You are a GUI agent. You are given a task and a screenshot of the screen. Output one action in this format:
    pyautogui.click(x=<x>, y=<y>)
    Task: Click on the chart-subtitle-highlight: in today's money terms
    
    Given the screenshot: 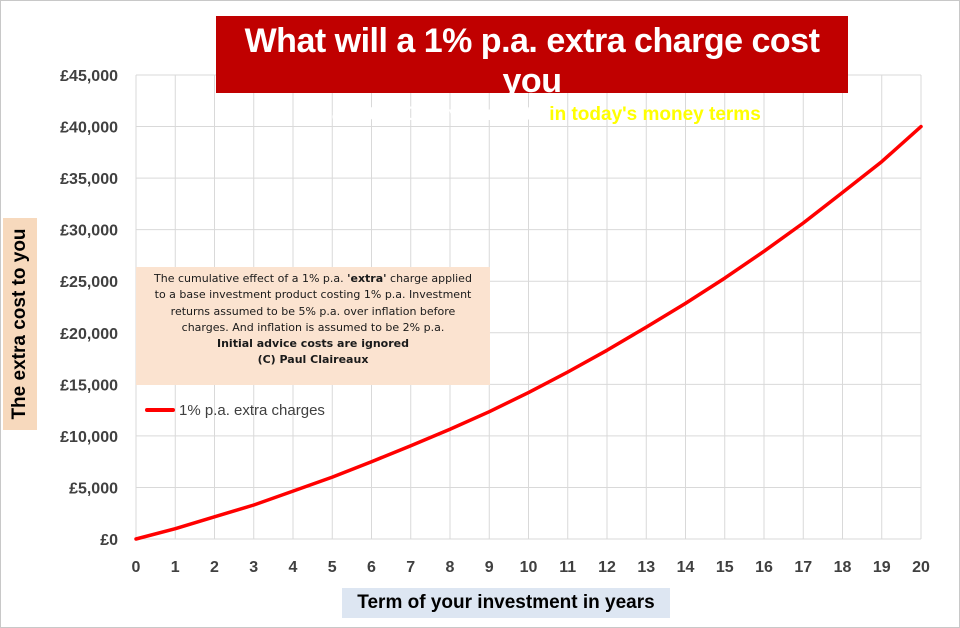 What is the action you would take?
    pyautogui.click(x=655, y=114)
    